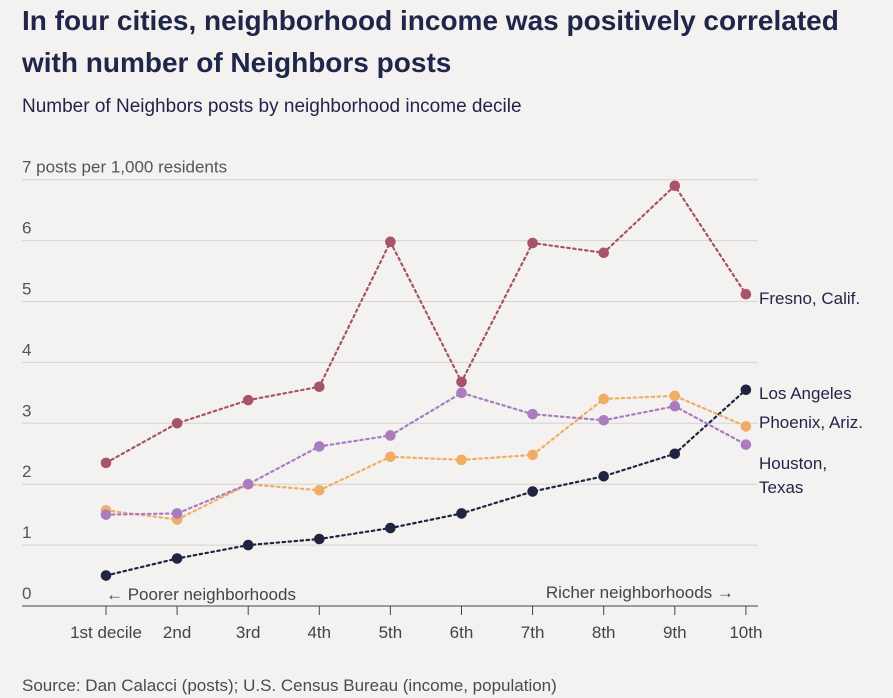 The image size is (893, 698). I want to click on x-tick-label: 10th, so click(745, 632).